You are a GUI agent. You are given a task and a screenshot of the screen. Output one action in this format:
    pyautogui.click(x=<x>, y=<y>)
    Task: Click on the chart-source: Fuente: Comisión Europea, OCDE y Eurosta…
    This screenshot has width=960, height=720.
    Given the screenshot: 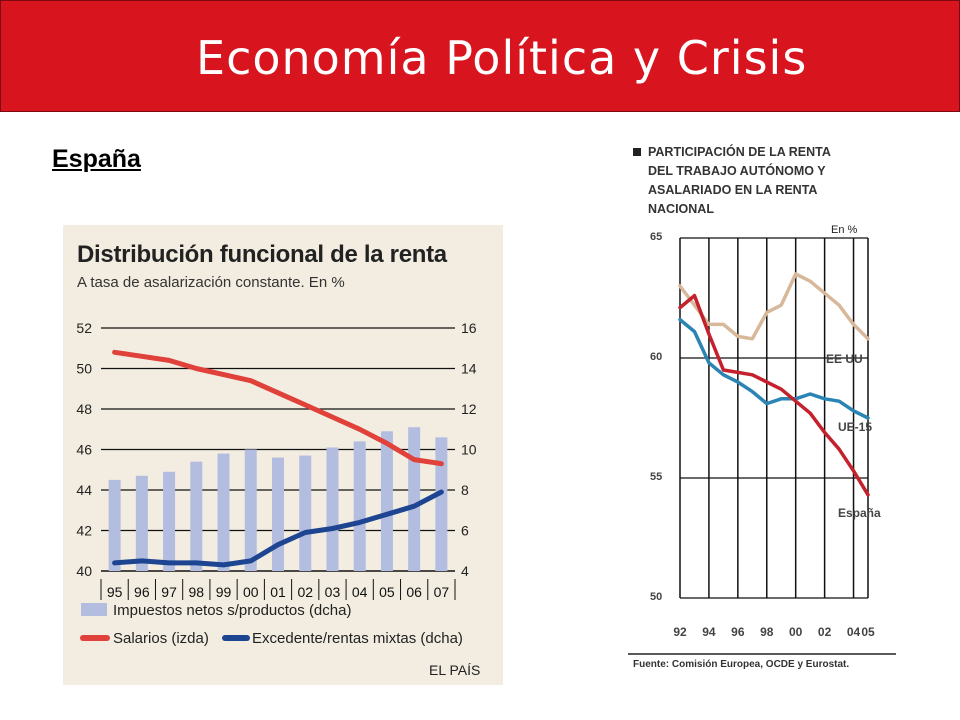 What is the action you would take?
    pyautogui.click(x=741, y=664)
    